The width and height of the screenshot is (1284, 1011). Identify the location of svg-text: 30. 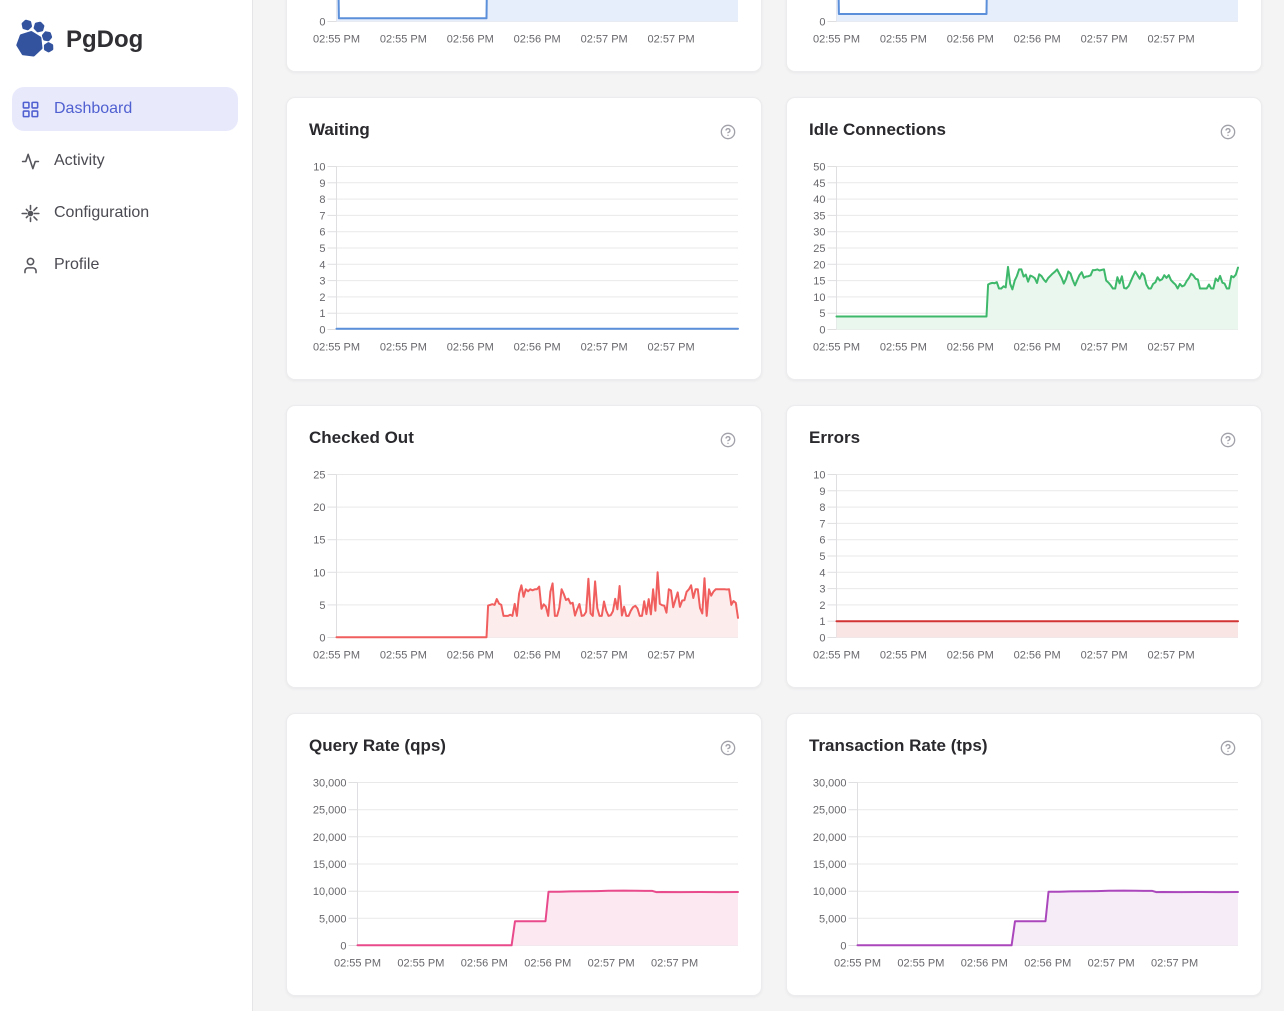
(819, 233).